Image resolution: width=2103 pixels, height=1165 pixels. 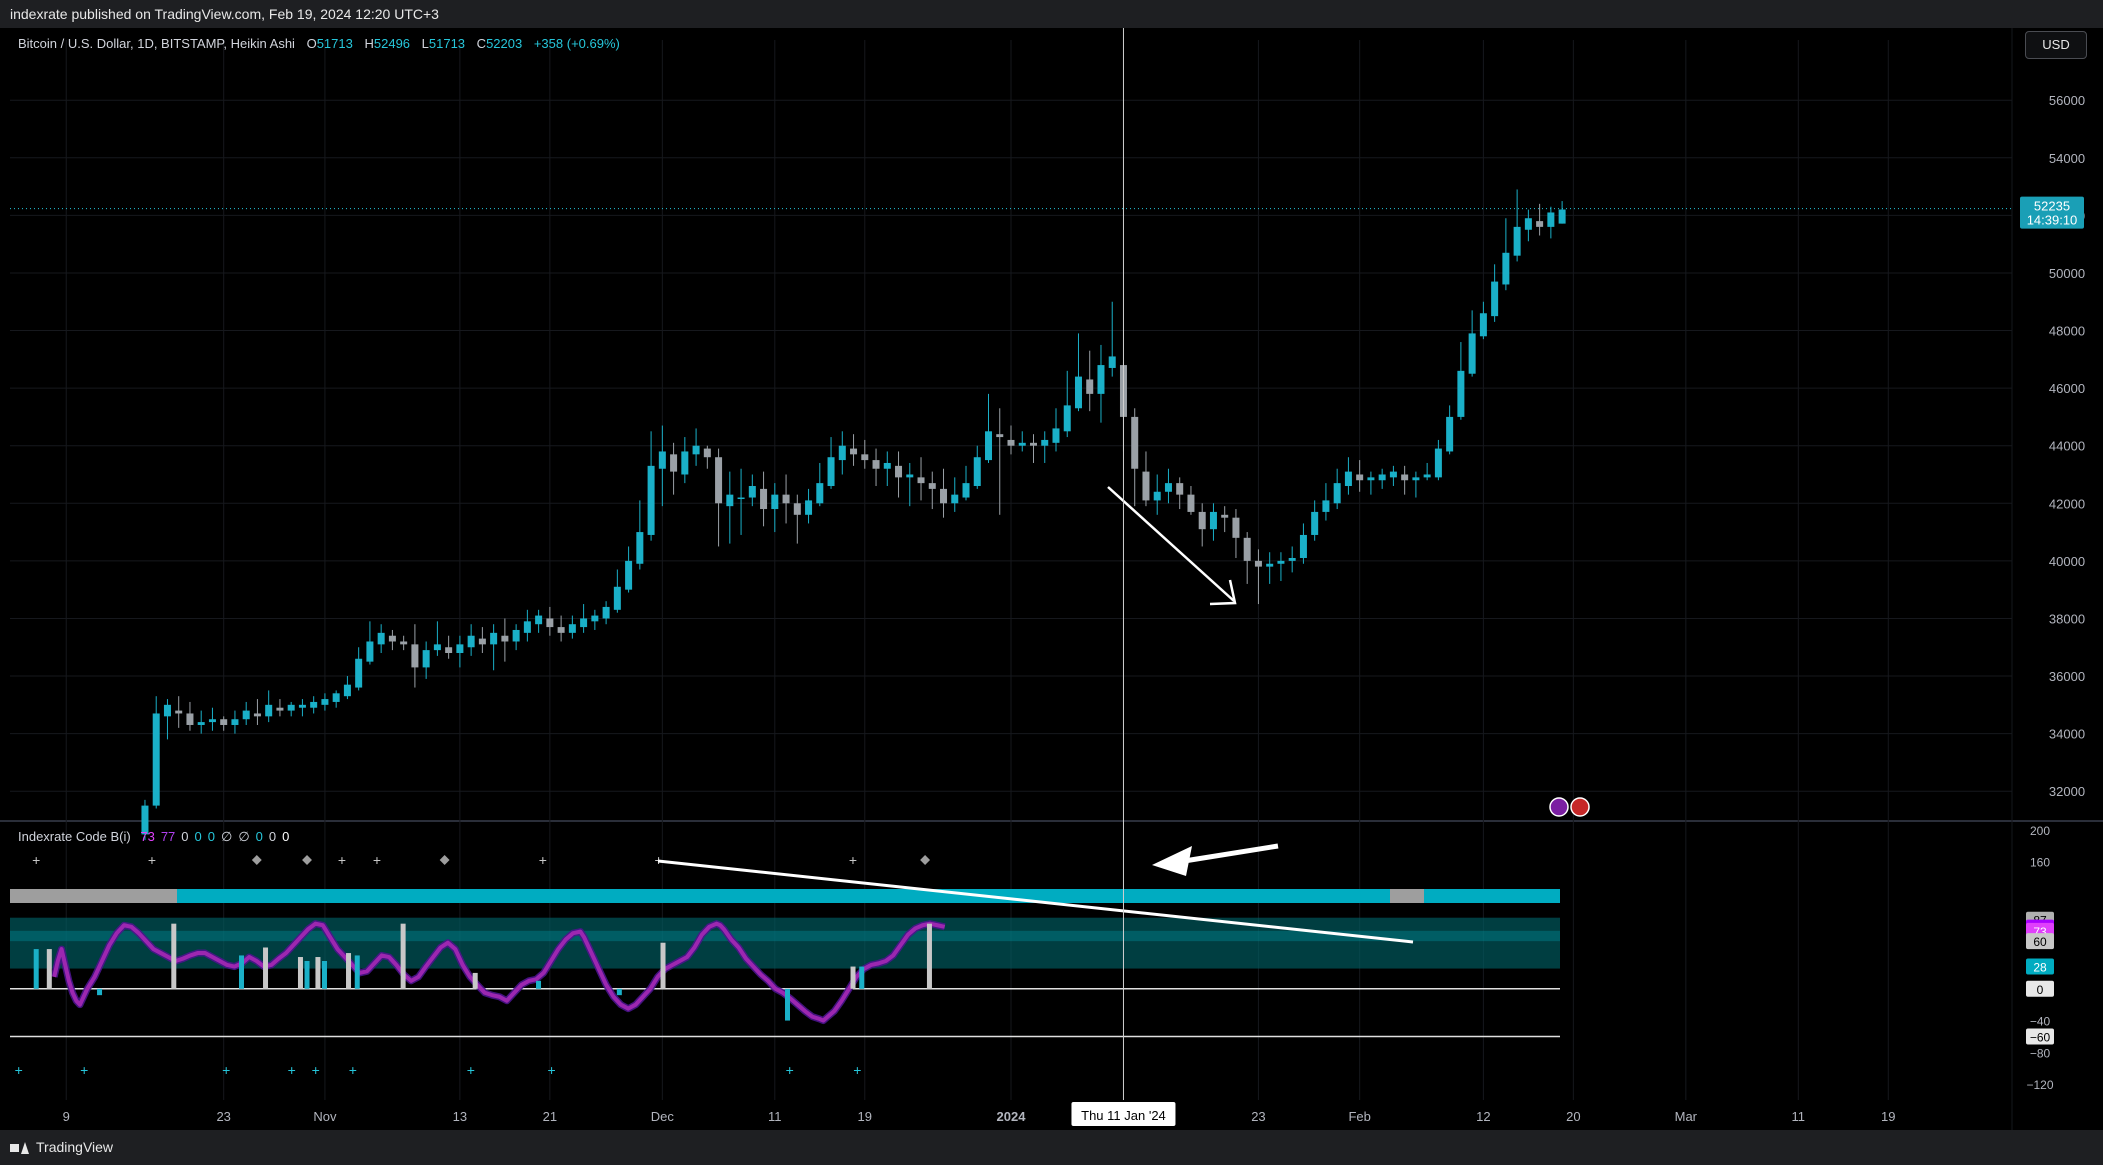 I want to click on status-strip-gray, so click(x=1407, y=896).